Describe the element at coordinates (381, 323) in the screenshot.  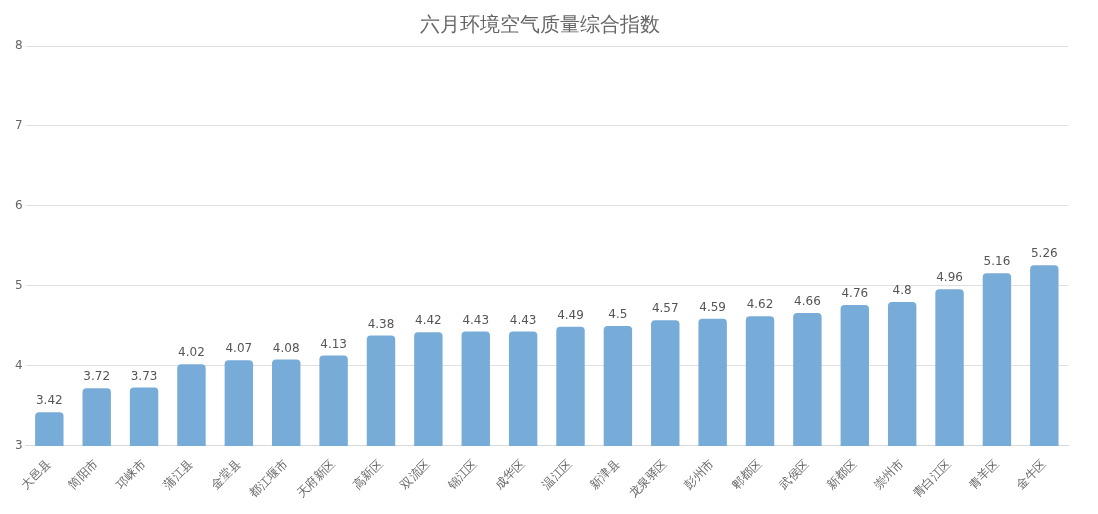
I see `data-label: 4.38` at that location.